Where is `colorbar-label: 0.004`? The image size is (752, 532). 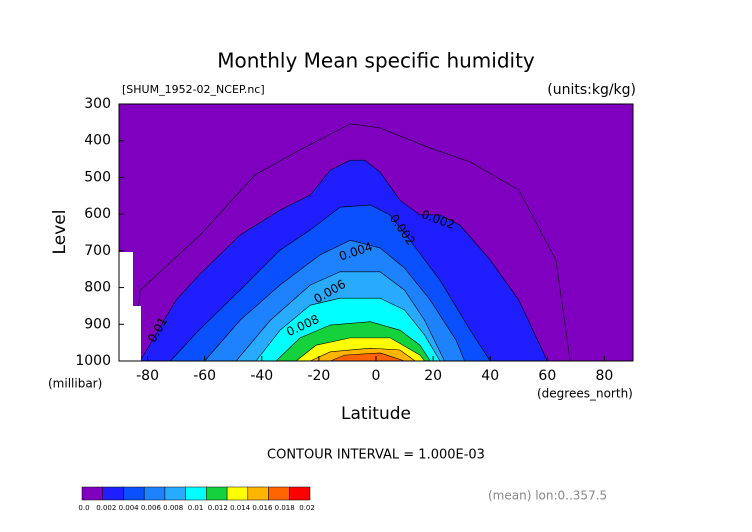
colorbar-label: 0.004 is located at coordinates (129, 508).